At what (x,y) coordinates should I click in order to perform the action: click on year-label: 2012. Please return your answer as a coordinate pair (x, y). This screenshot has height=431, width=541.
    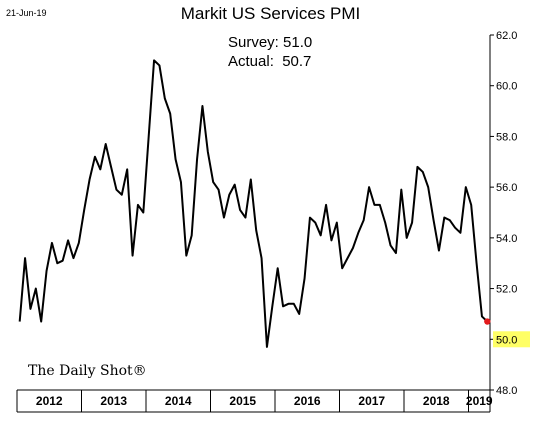
    Looking at the image, I should click on (49, 401).